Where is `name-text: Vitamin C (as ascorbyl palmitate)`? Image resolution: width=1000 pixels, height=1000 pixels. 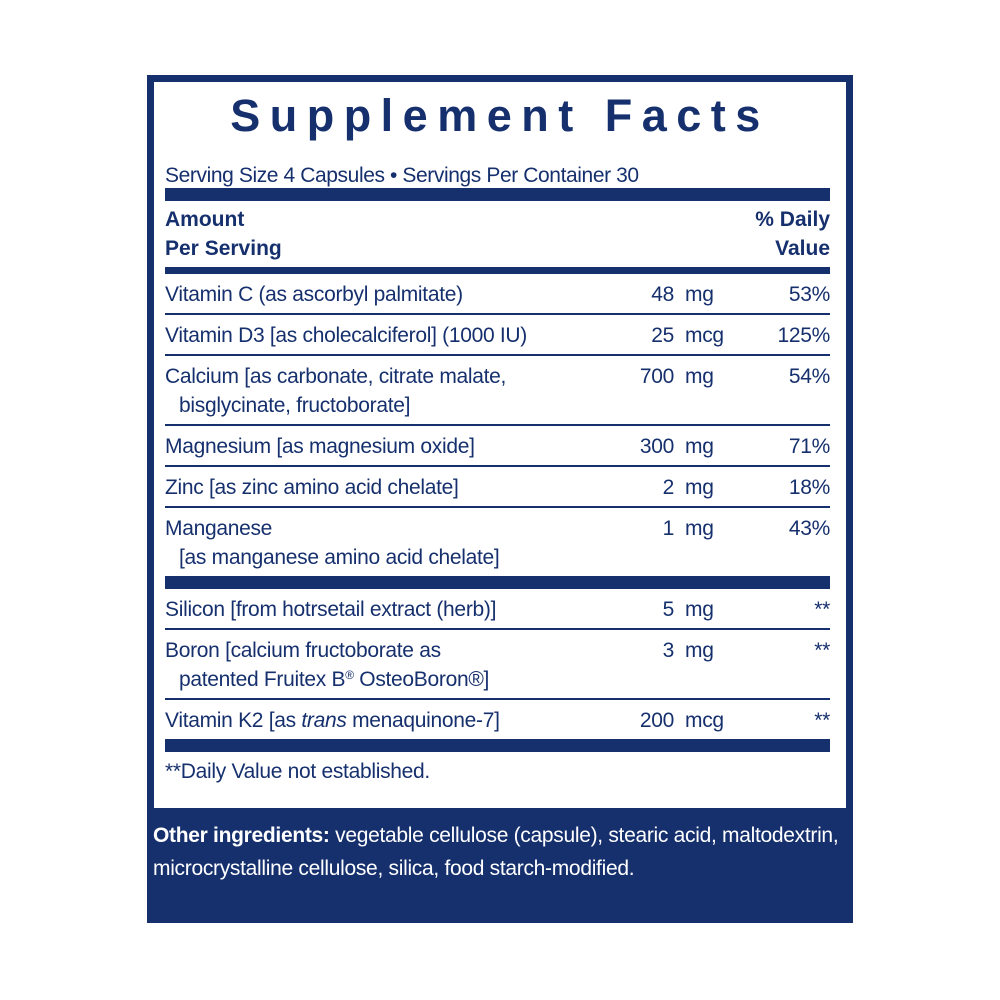 name-text: Vitamin C (as ascorbyl palmitate) is located at coordinates (314, 294).